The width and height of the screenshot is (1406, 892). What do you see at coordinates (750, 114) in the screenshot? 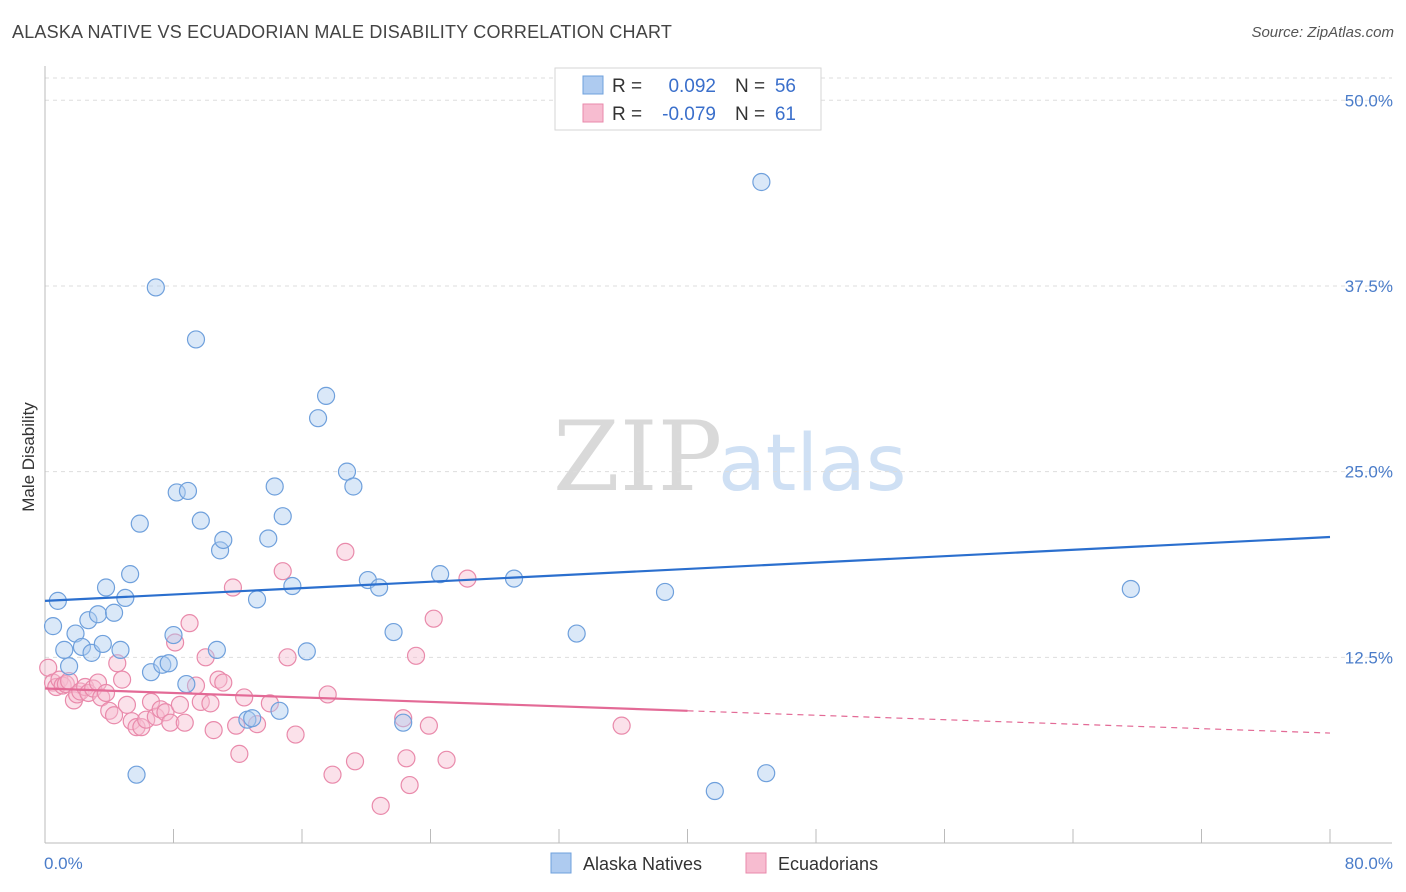
I see `legend-n-label-ecuador: N =` at bounding box center [750, 114].